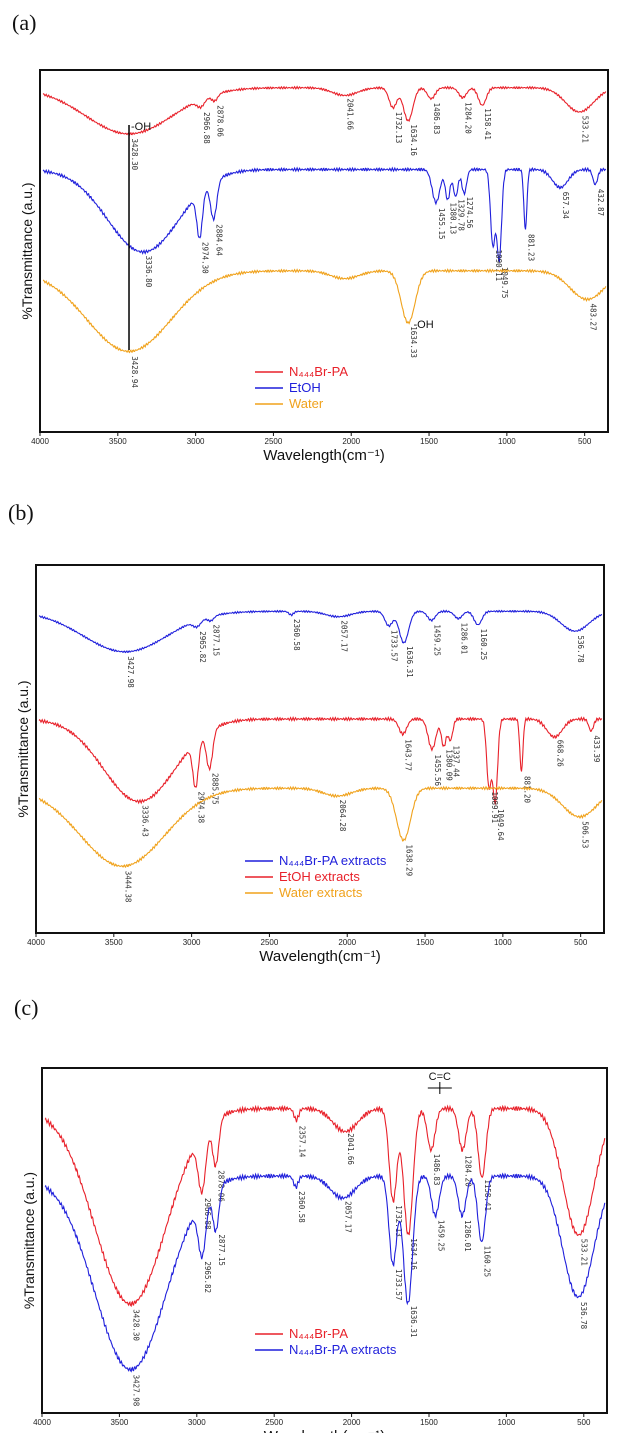 Image resolution: width=622 pixels, height=1433 pixels. I want to click on legend-label: EtOH extracts, so click(319, 876).